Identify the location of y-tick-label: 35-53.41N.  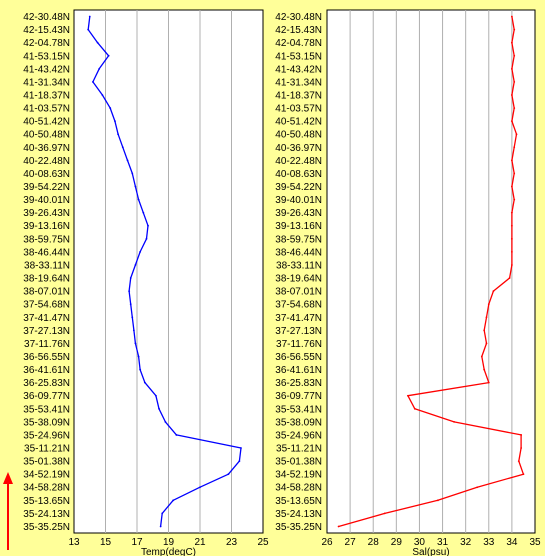
(298, 409).